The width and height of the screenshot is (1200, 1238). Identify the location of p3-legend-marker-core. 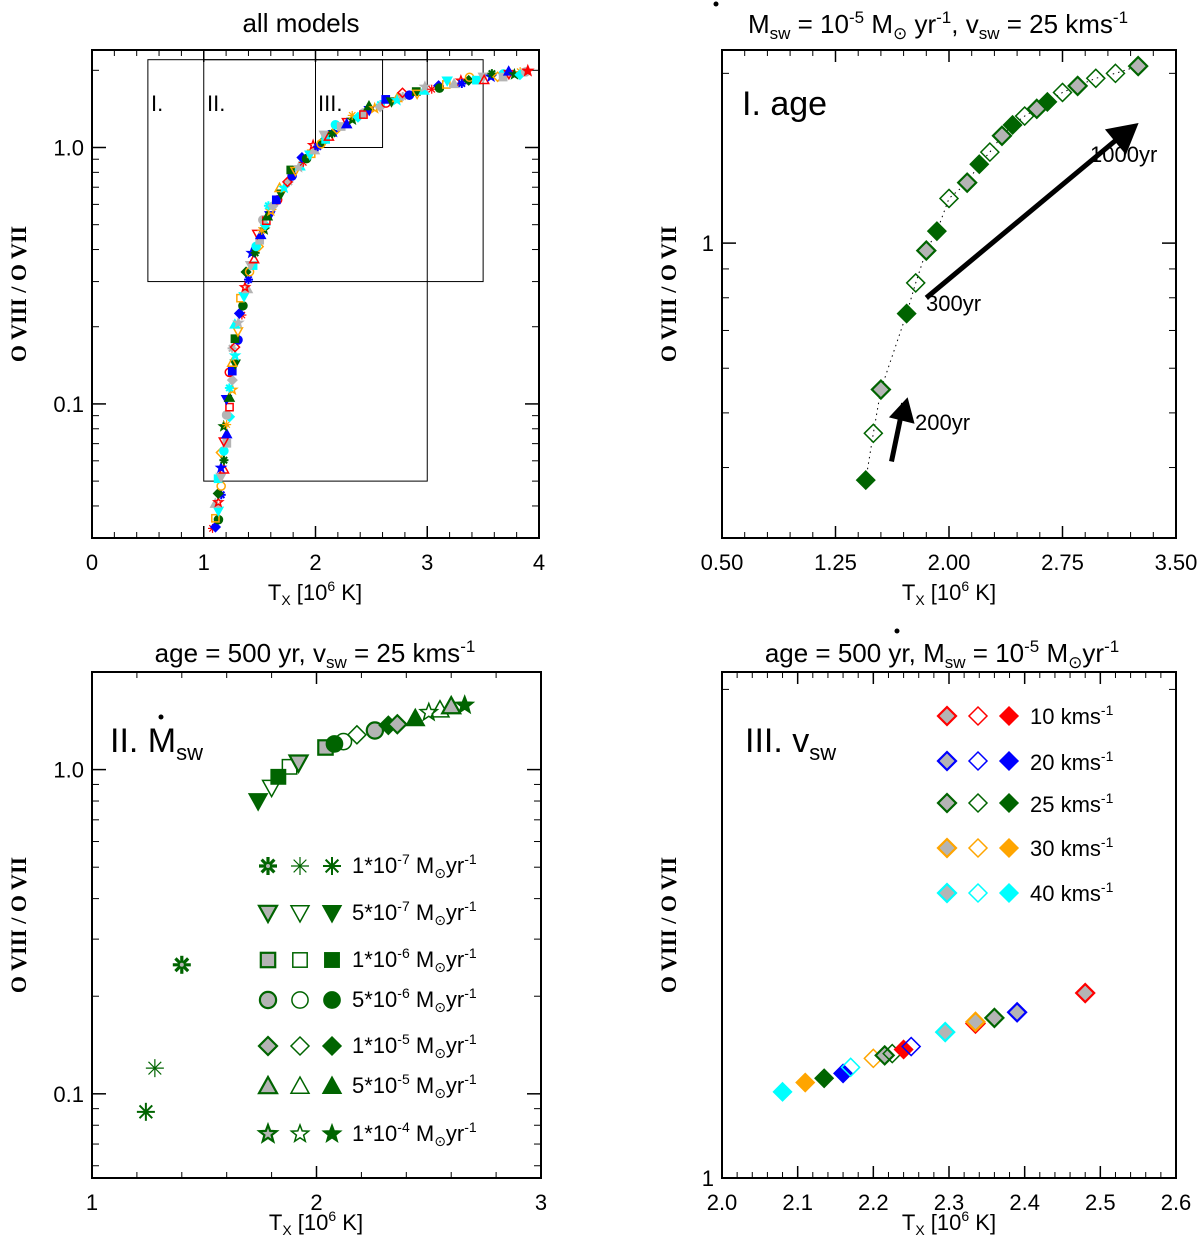
(268, 866).